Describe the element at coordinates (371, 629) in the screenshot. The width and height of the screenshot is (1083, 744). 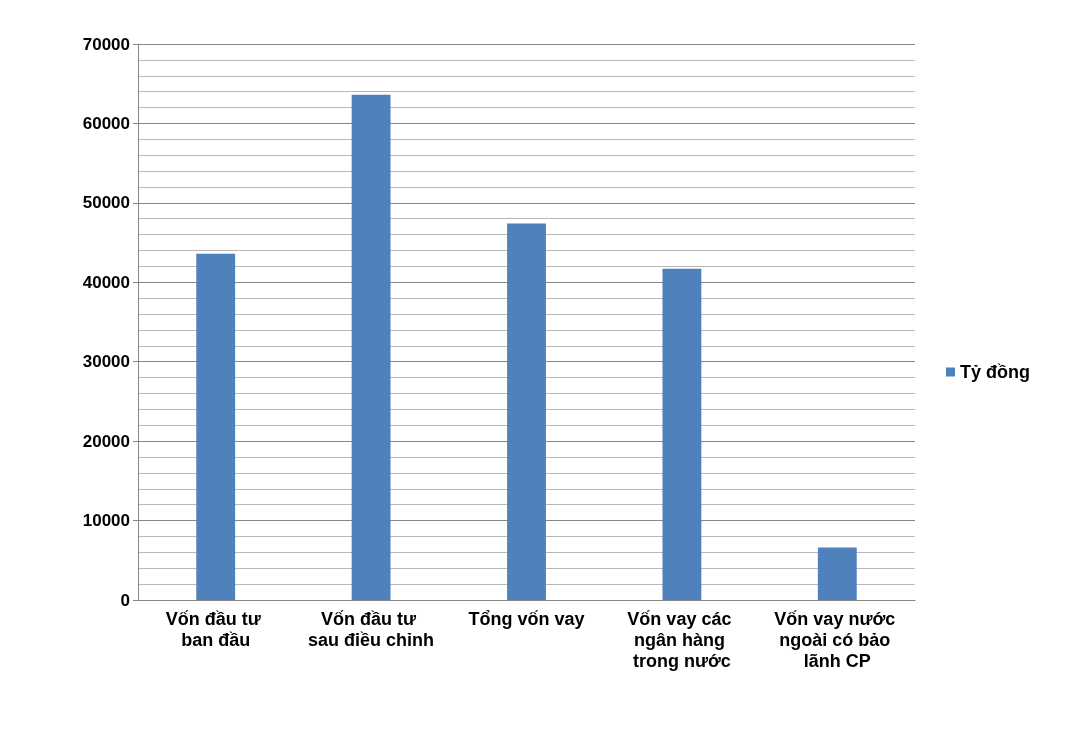
I see `x-tick-label: Vốn đầu tư sau điều chỉnh` at that location.